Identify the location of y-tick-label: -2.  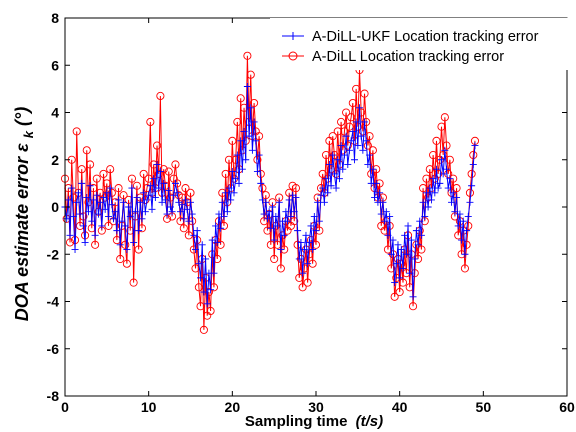
(53, 254).